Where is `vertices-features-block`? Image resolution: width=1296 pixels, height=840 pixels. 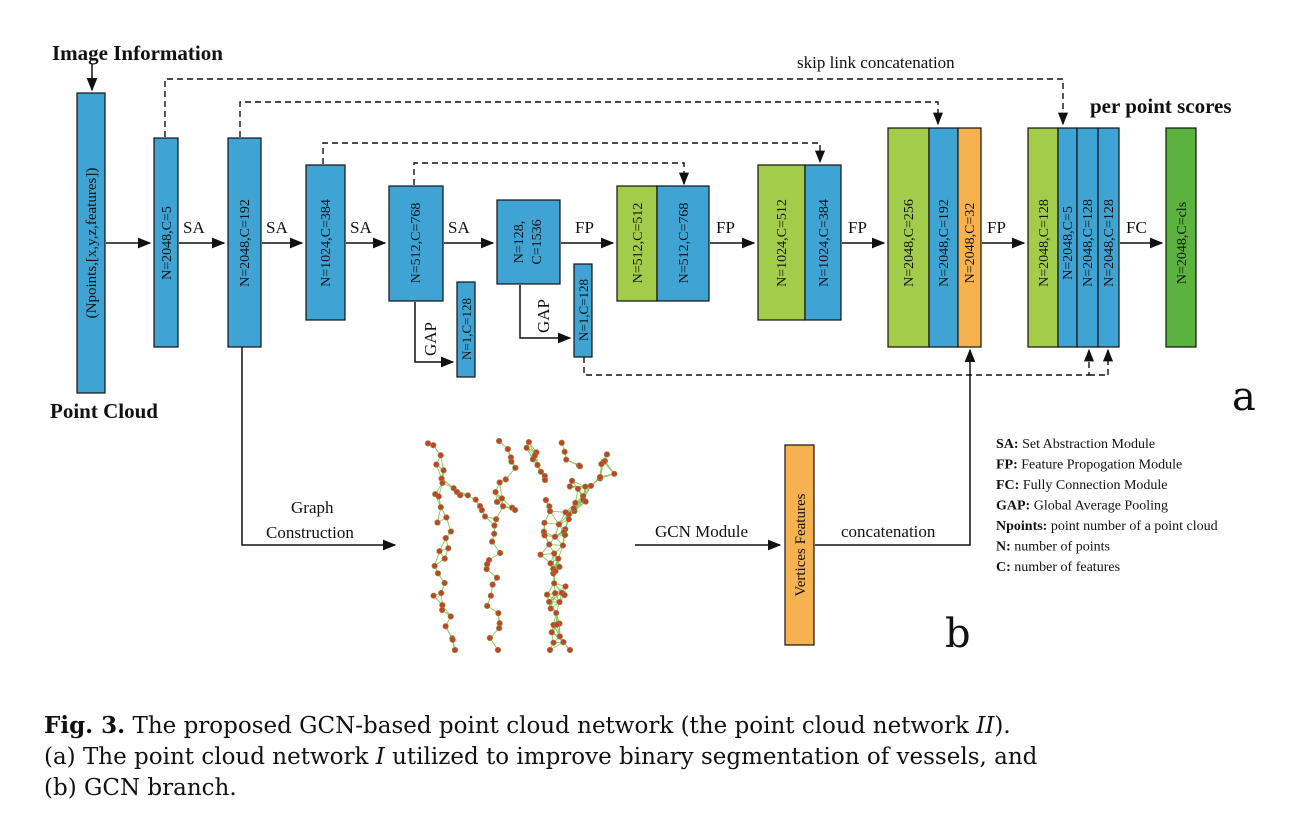 vertices-features-block is located at coordinates (799, 545).